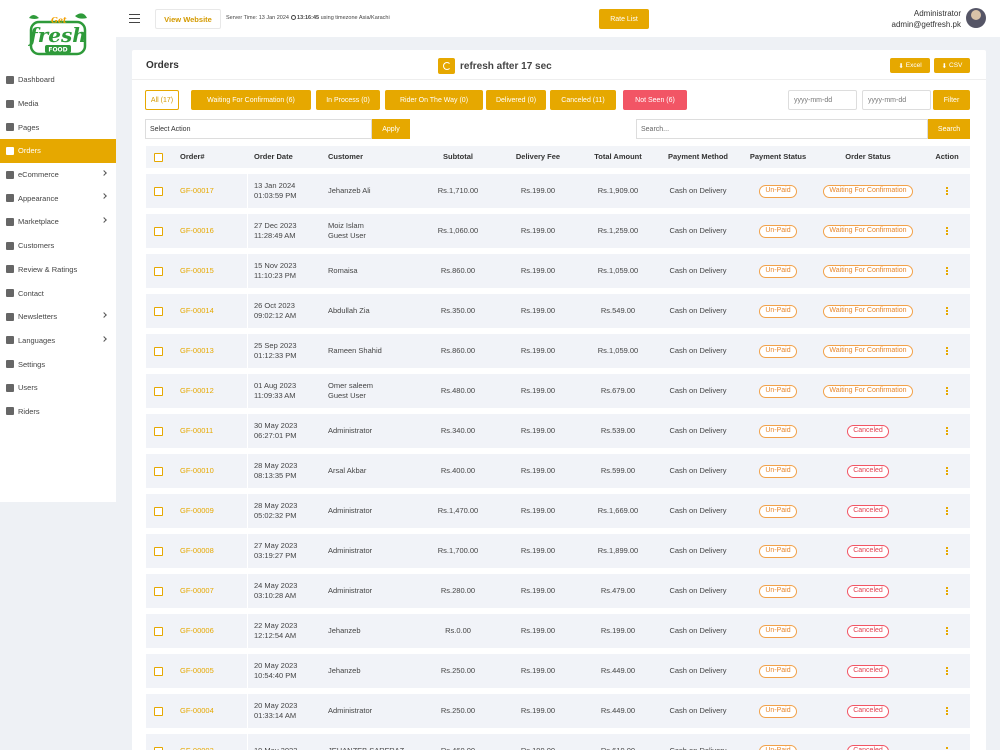  Describe the element at coordinates (391, 129) in the screenshot. I see `apply-button: Apply` at that location.